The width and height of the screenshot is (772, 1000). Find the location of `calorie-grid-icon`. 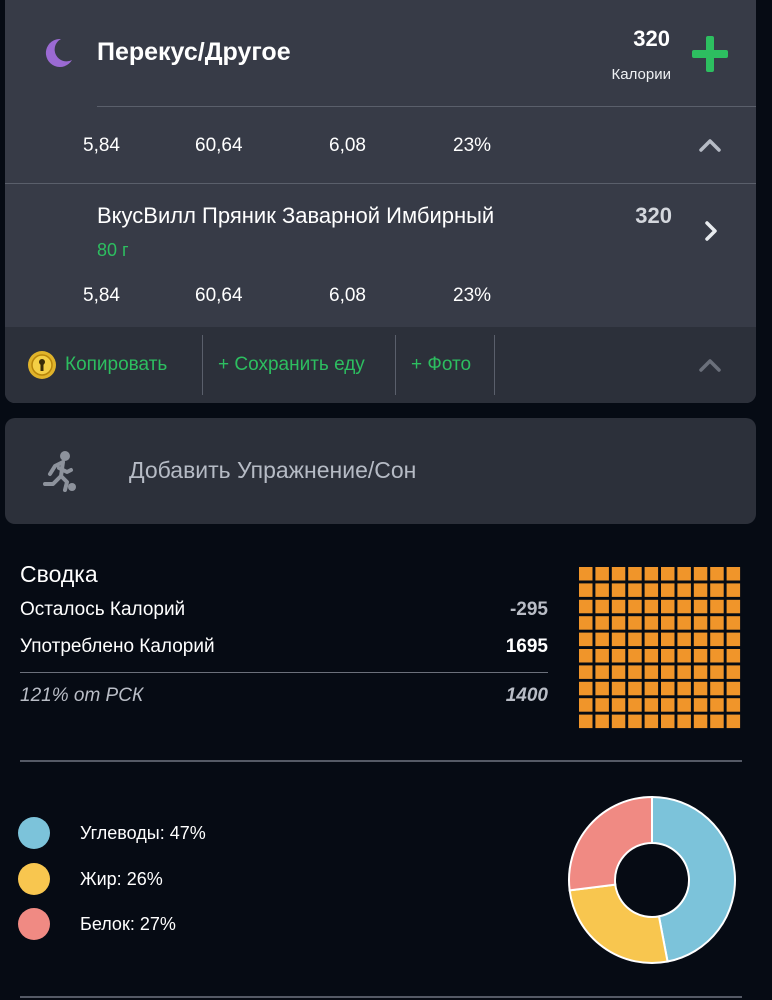

calorie-grid-icon is located at coordinates (660, 648).